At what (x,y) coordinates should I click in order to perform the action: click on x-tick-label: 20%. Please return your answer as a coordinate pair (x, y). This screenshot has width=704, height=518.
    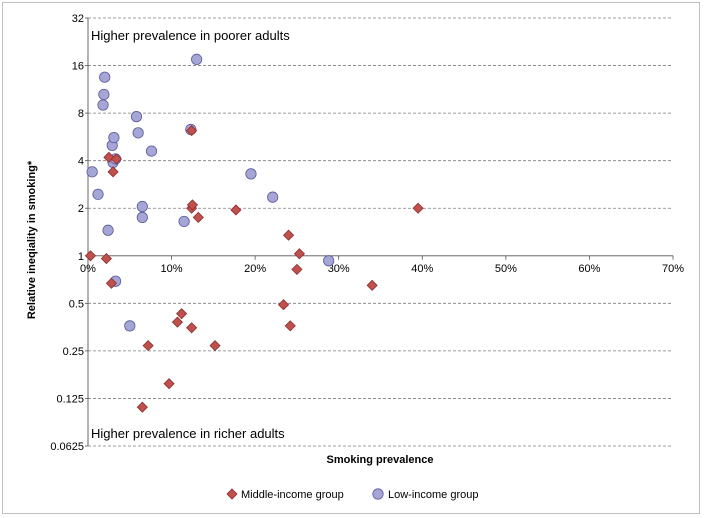
    Looking at the image, I should click on (255, 269).